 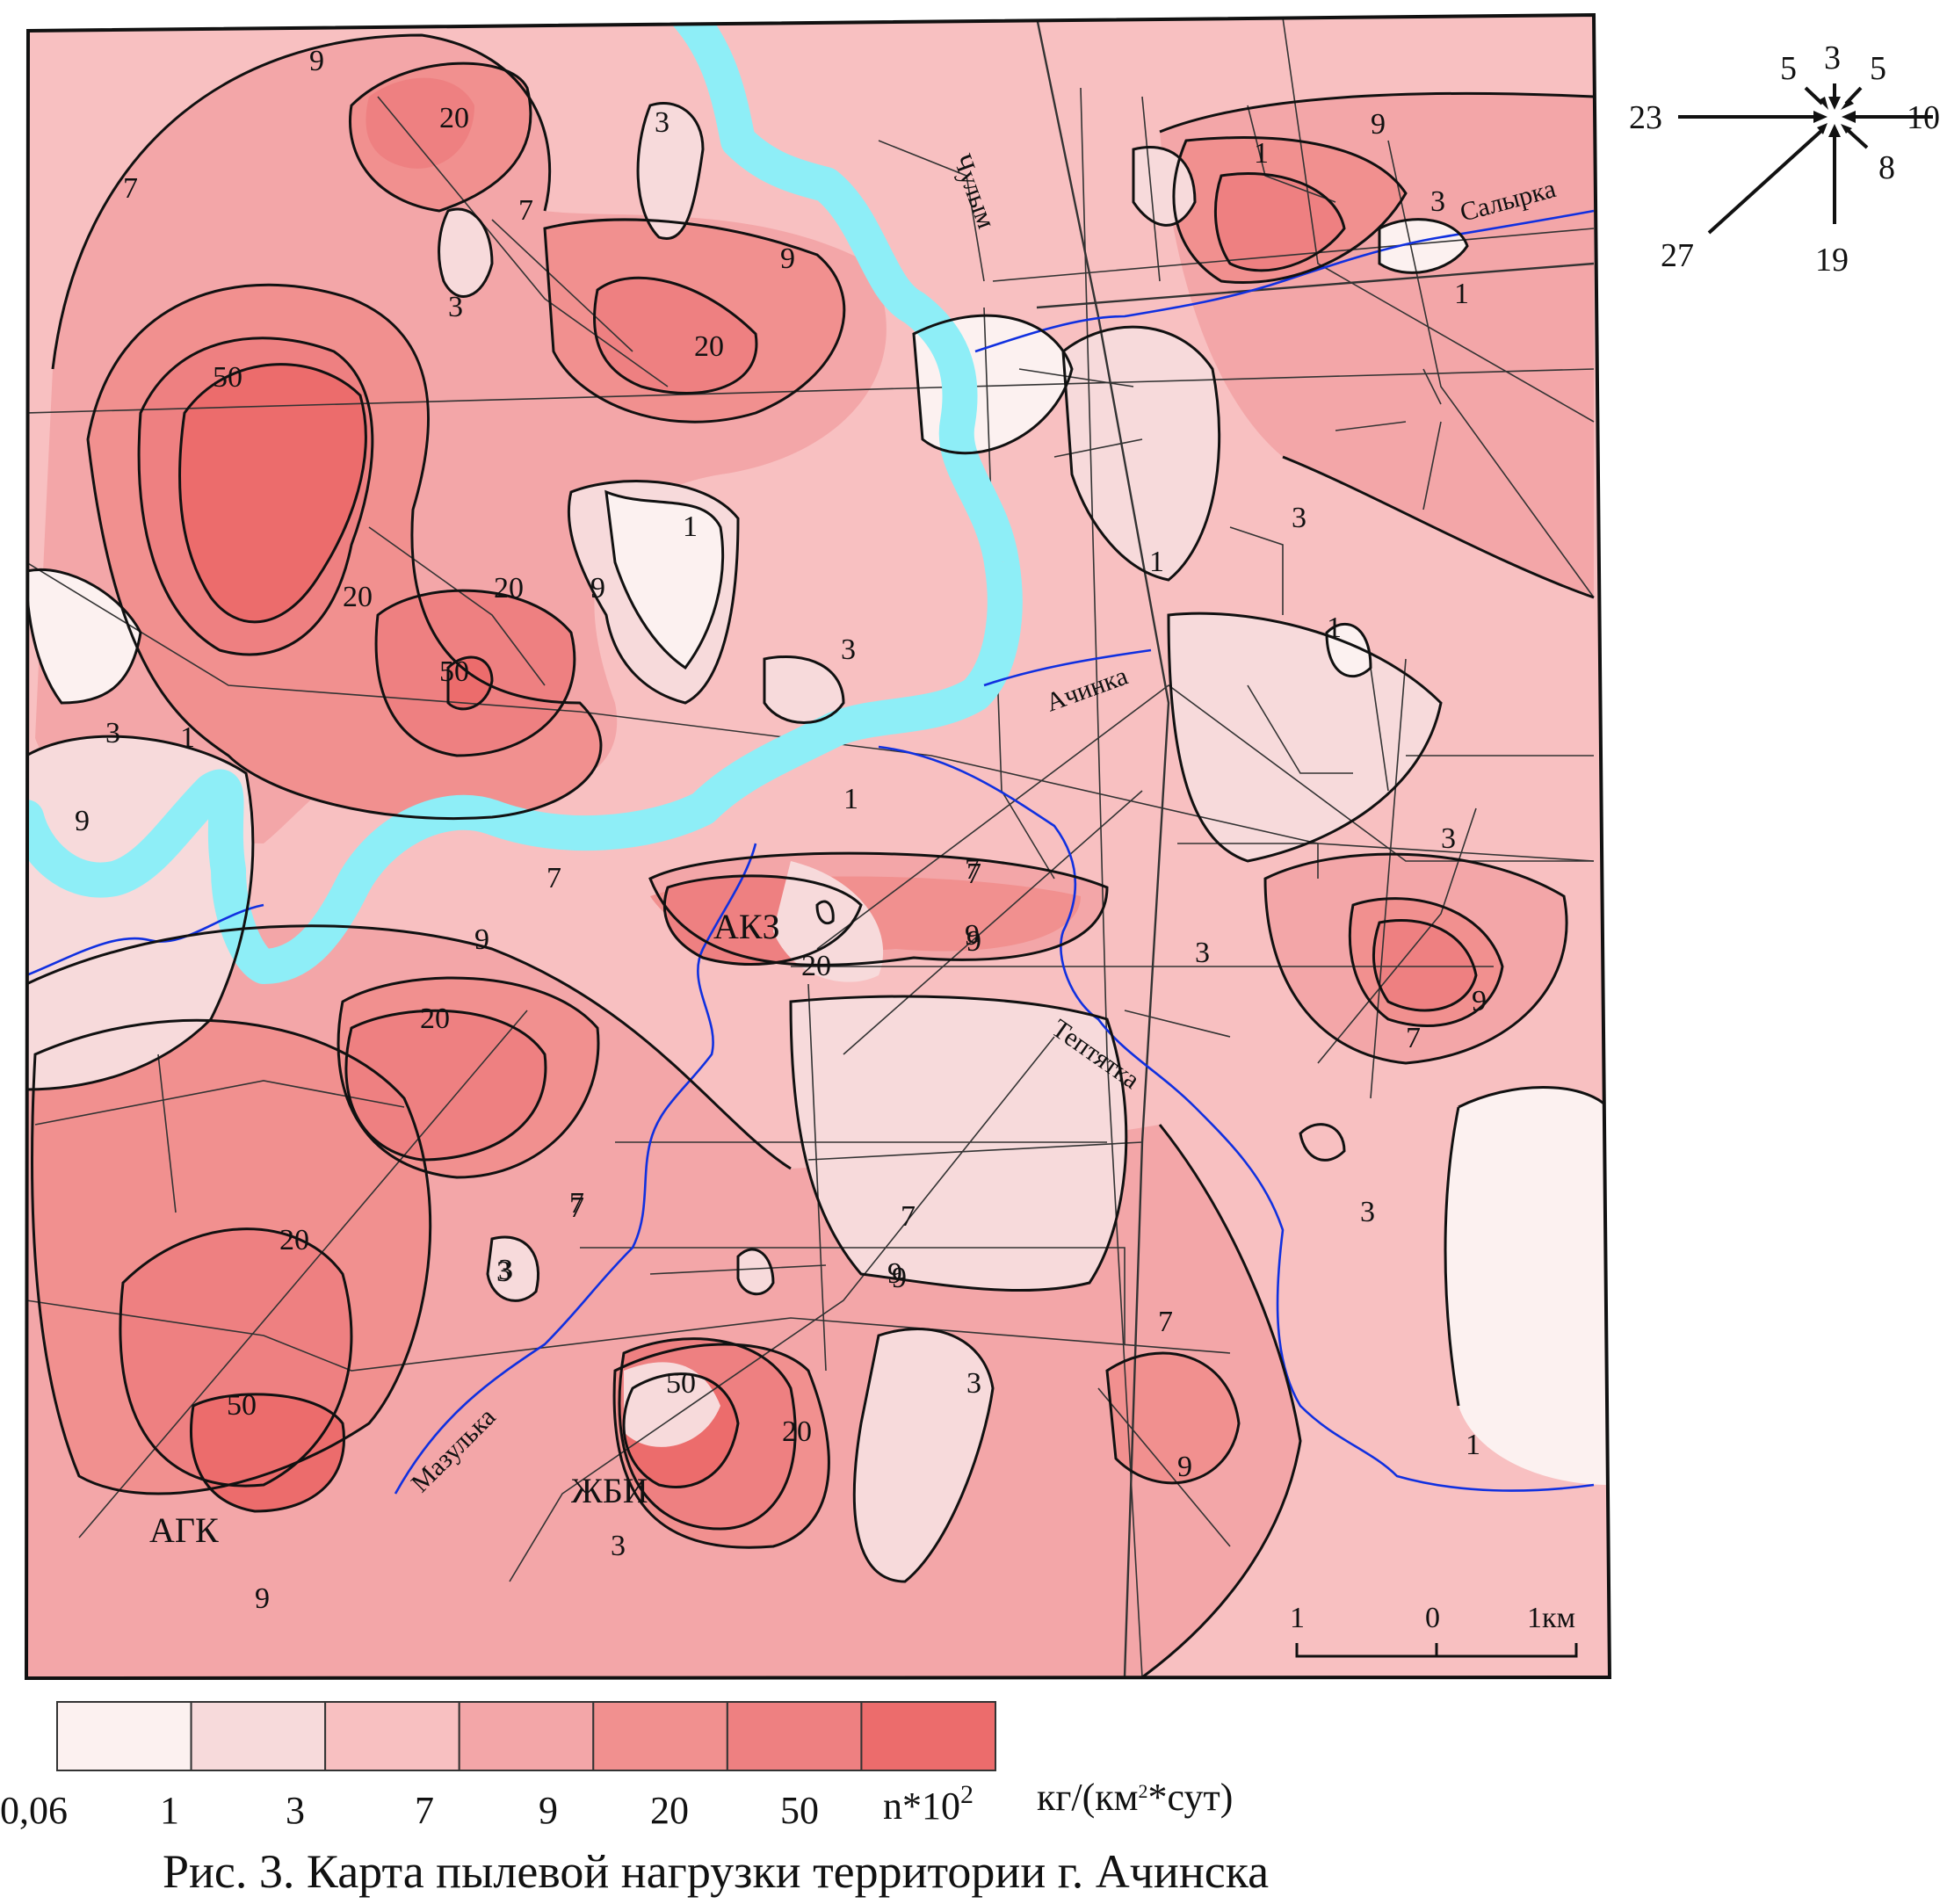 I want to click on unit-prefix: n*10, so click(x=922, y=1806).